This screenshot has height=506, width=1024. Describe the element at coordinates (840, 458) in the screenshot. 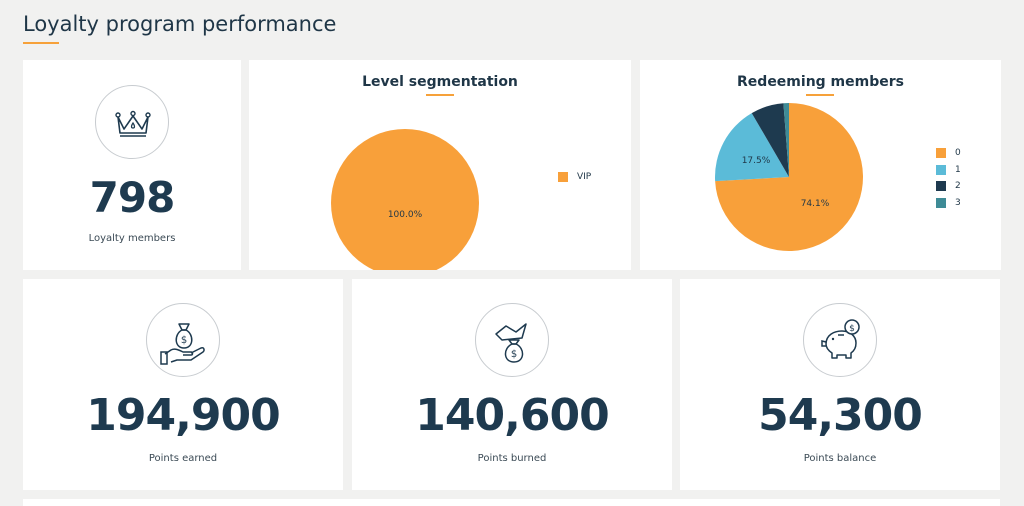

I see `points-balance-caption: Points balance` at that location.